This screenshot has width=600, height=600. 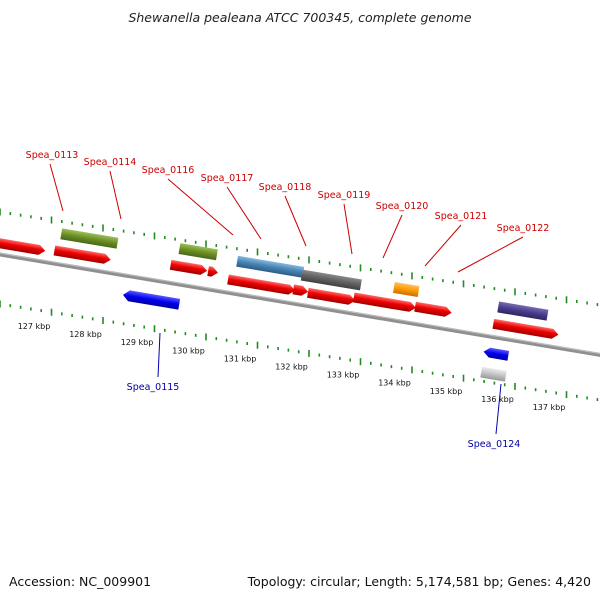 What do you see at coordinates (34, 326) in the screenshot?
I see `tick-label: 127 kbp` at bounding box center [34, 326].